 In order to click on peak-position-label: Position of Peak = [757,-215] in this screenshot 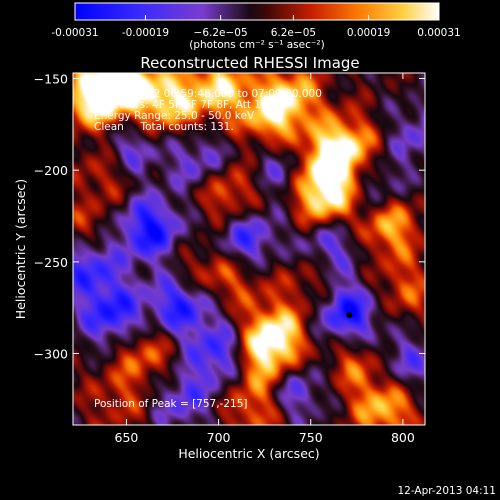, I will do `click(171, 404)`.